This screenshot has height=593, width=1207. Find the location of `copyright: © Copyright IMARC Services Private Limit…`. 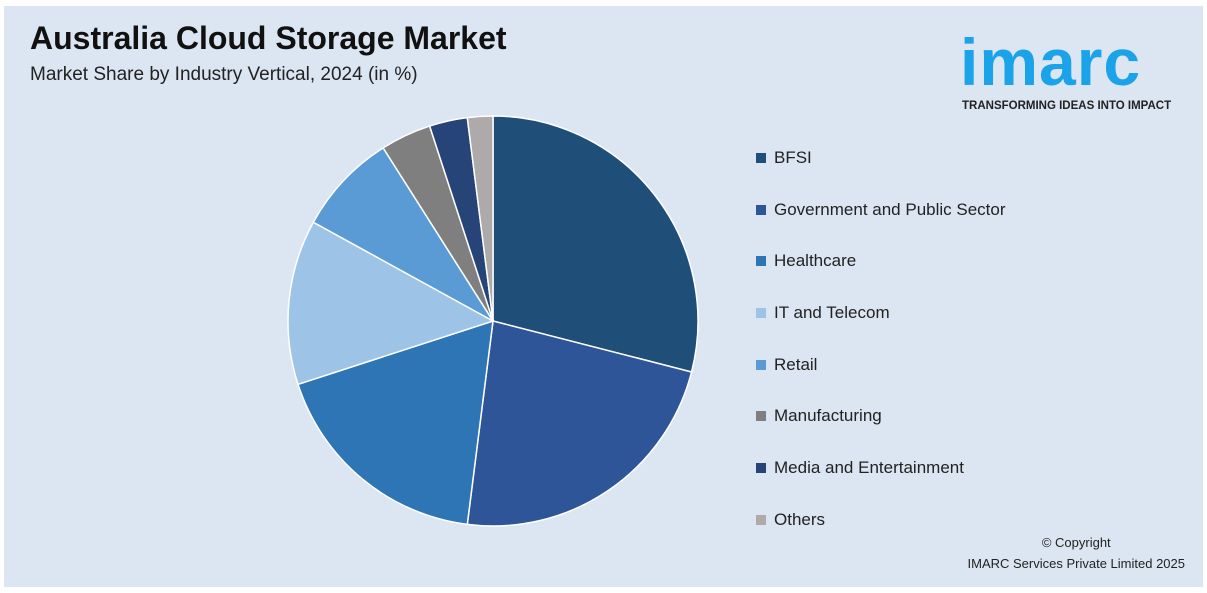

copyright: © Copyright IMARC Services Private Limit… is located at coordinates (1076, 553).